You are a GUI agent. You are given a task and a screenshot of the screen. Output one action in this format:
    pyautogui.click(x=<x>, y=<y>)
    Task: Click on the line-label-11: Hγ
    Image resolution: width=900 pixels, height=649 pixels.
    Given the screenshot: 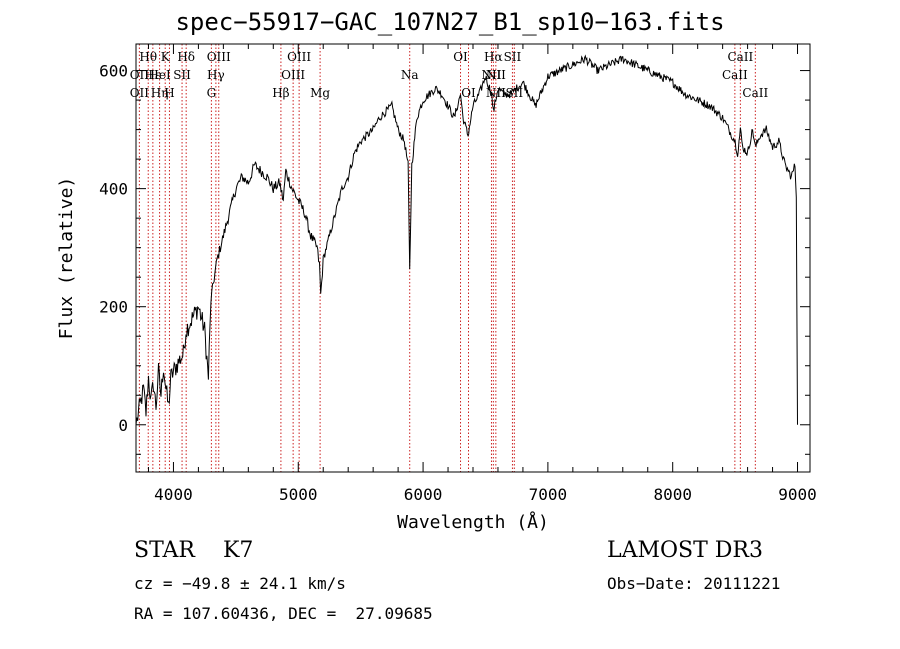 What is the action you would take?
    pyautogui.click(x=216, y=75)
    